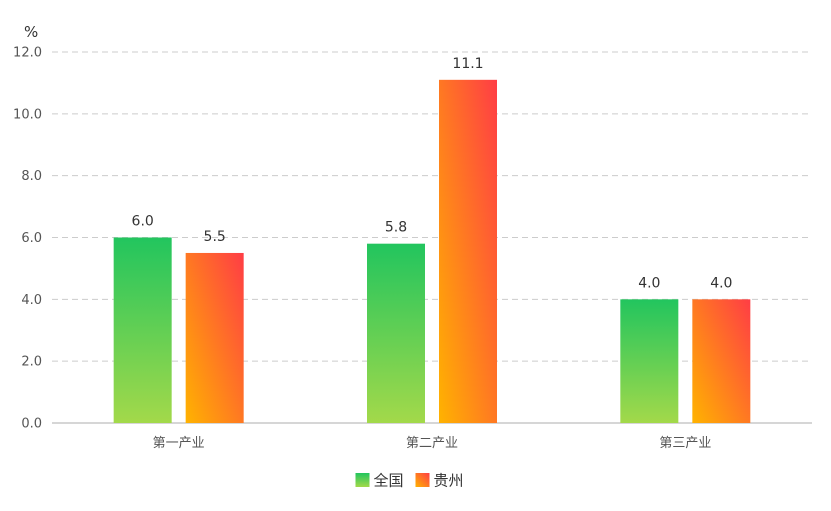  What do you see at coordinates (449, 481) in the screenshot?
I see `legend-label: 贵州` at bounding box center [449, 481].